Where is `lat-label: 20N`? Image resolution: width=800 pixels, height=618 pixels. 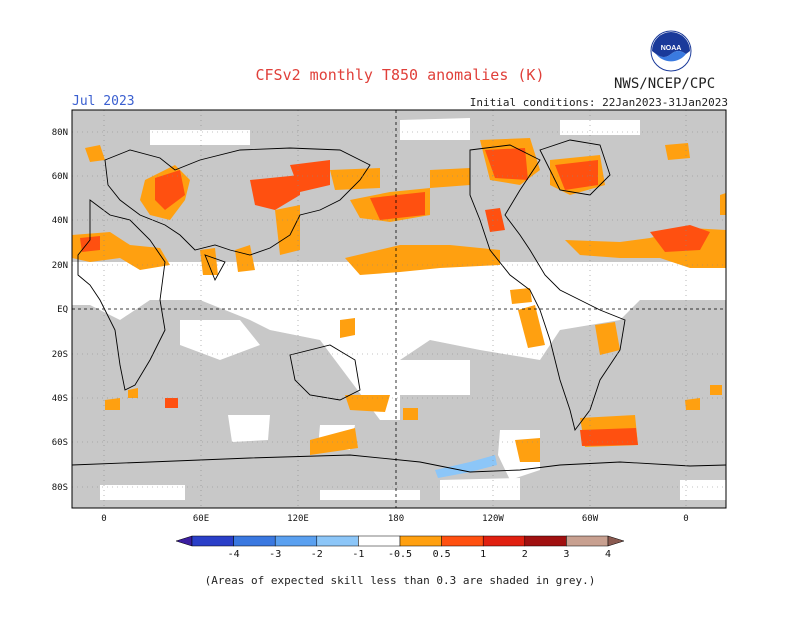
lat-label: 20N is located at coordinates (60, 266).